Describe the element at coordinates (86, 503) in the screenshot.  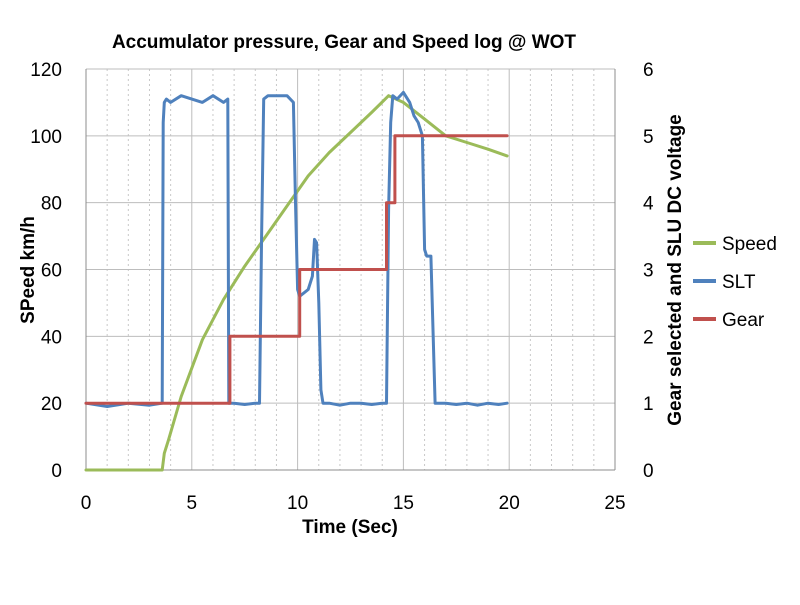
I see `x-tick-label: 0` at that location.